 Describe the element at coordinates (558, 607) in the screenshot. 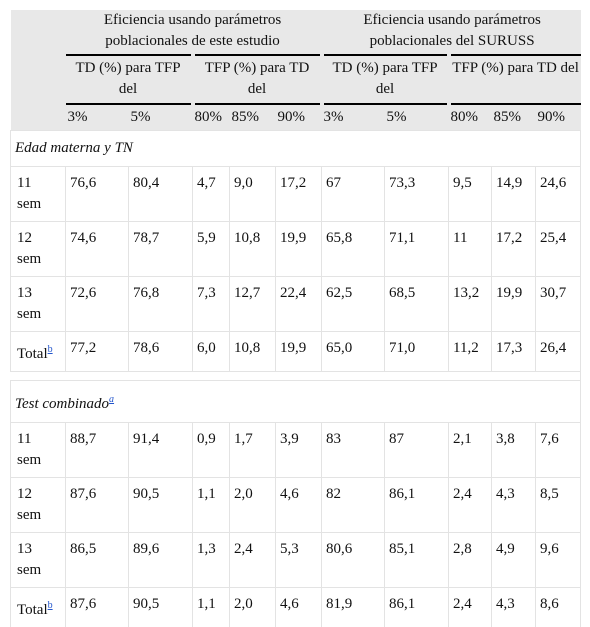

I see `table-cell: 8,6` at that location.